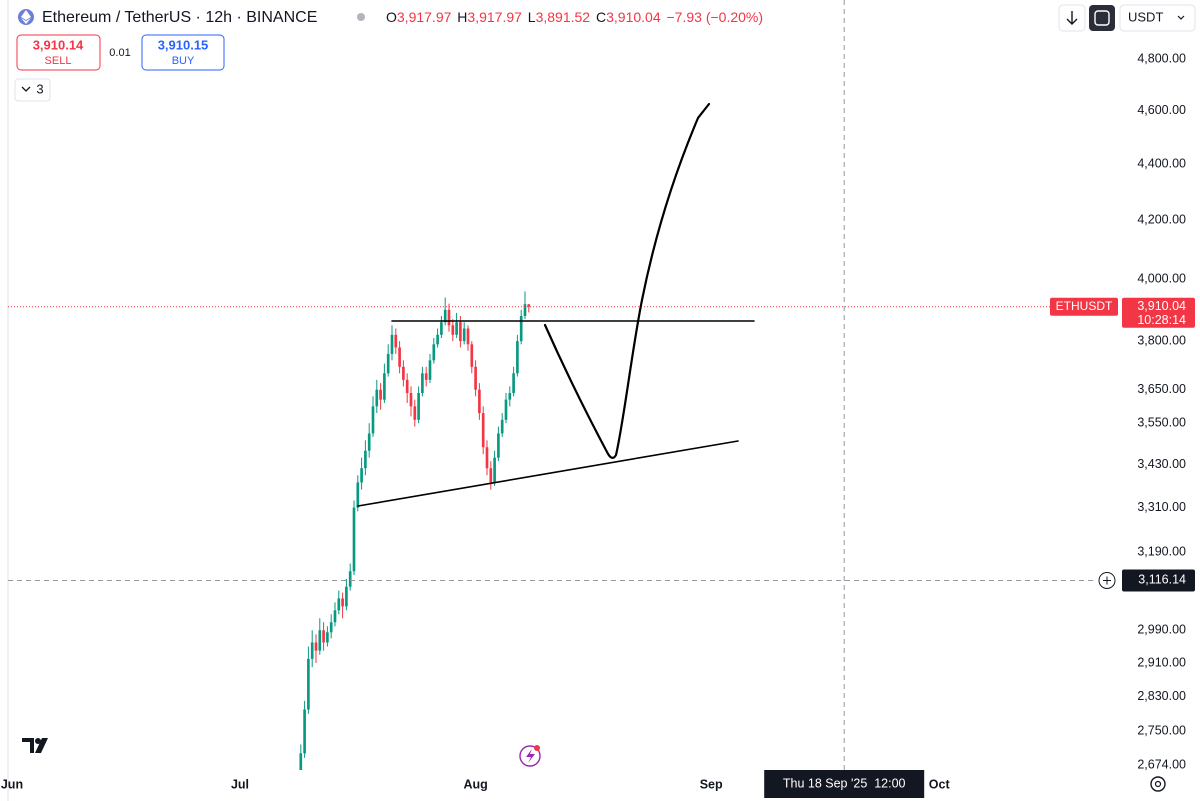  Describe the element at coordinates (601, 17) in the screenshot. I see `ohlc-key: C` at that location.